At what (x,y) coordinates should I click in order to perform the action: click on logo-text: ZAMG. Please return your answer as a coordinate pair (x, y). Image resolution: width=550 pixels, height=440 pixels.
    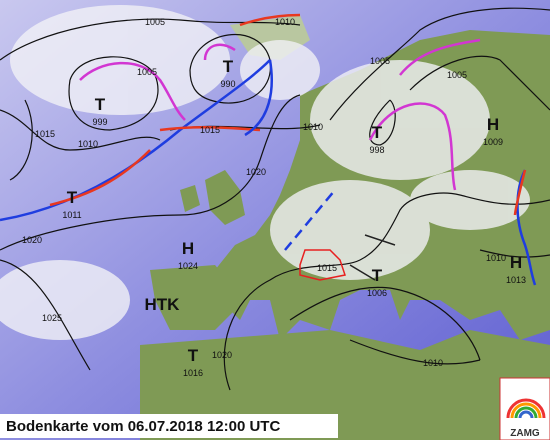
    Looking at the image, I should click on (525, 433).